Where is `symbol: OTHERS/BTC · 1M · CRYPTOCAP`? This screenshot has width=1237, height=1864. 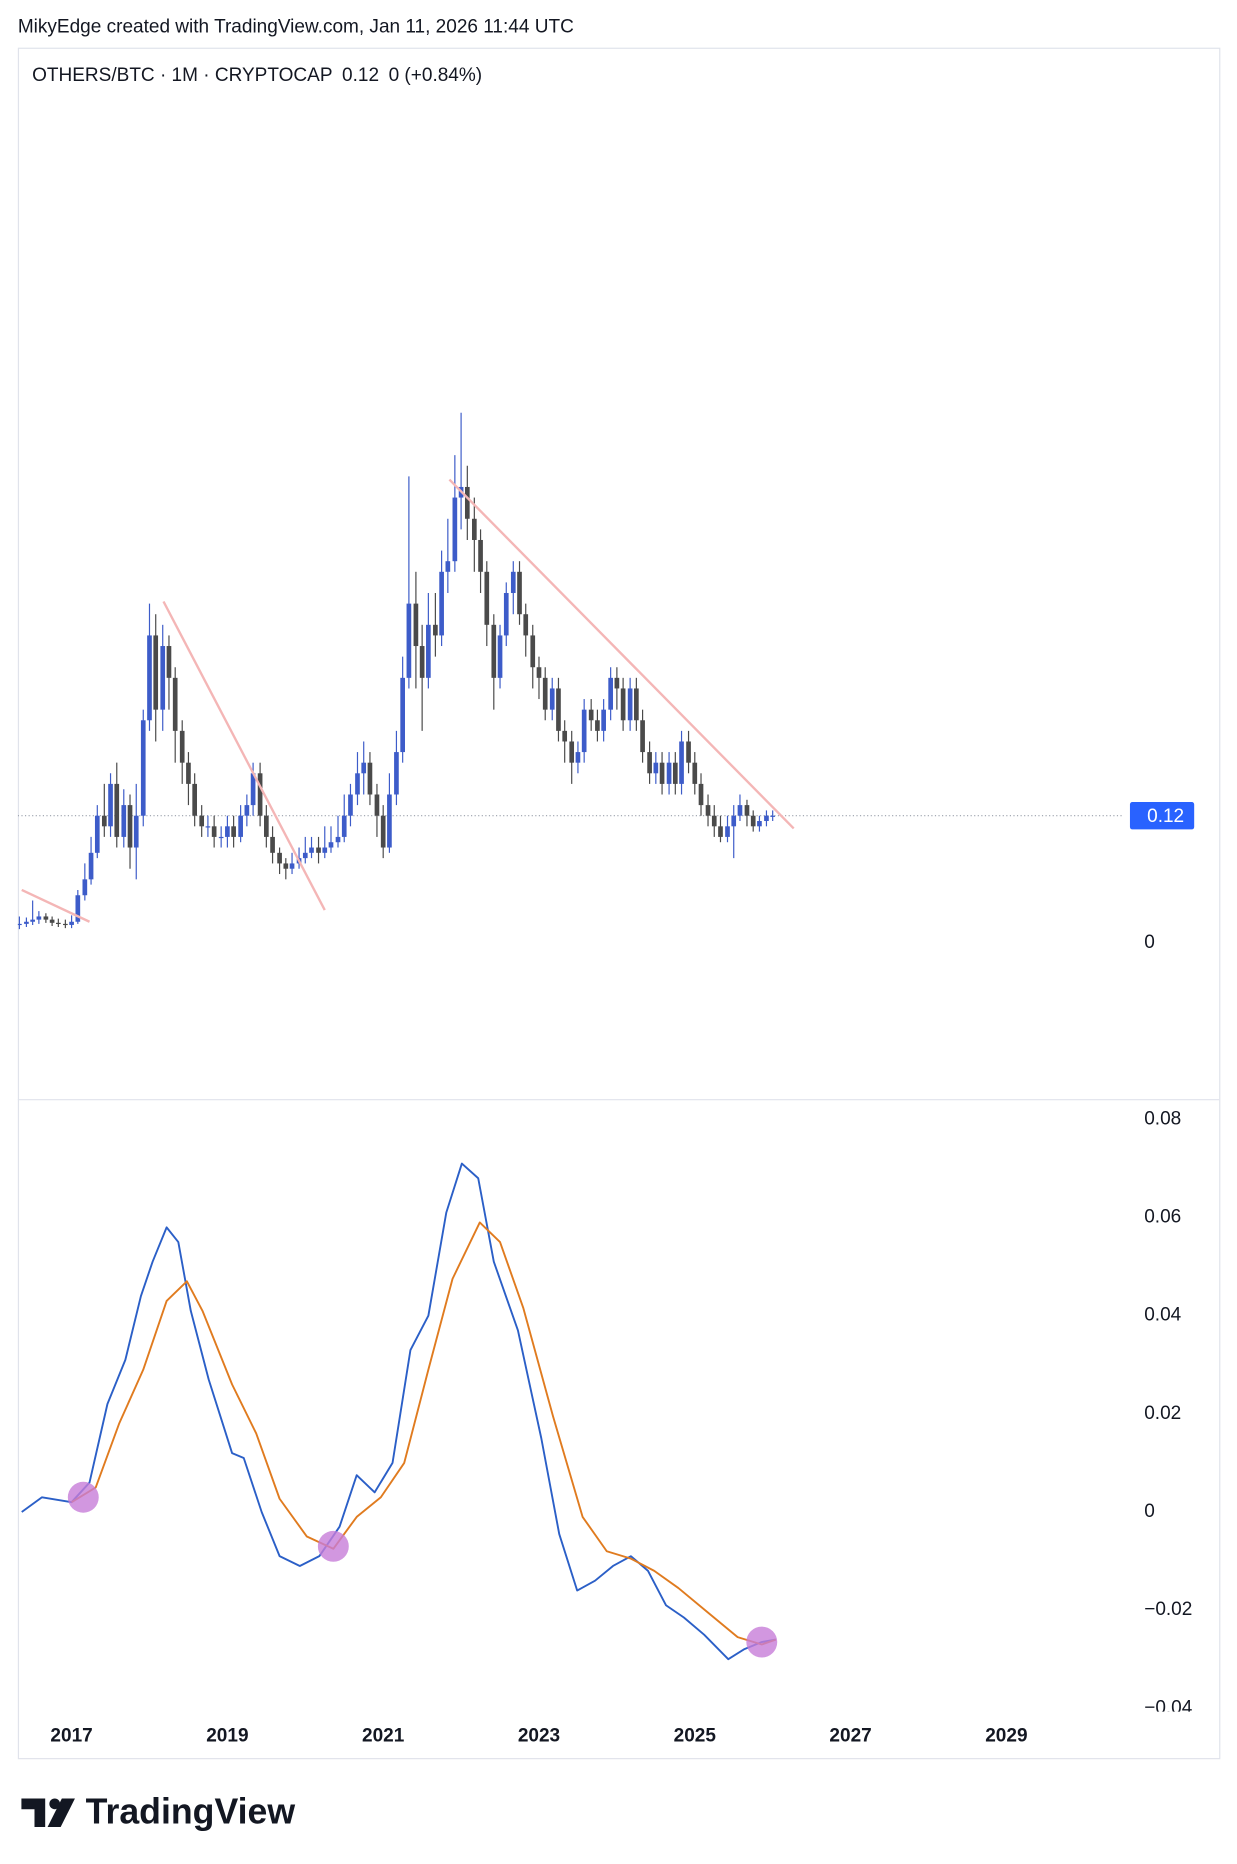 symbol: OTHERS/BTC · 1M · CRYPTOCAP is located at coordinates (182, 75).